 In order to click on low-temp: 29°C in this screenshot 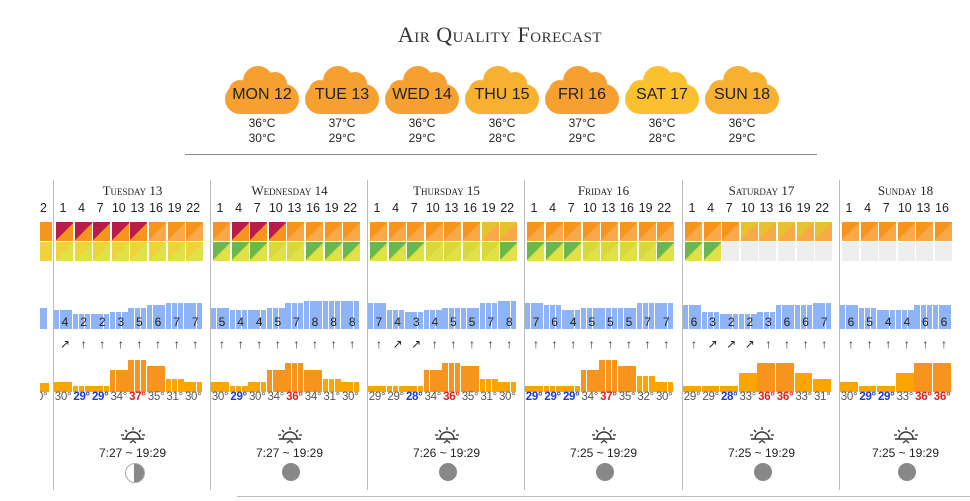, I will do `click(582, 138)`.